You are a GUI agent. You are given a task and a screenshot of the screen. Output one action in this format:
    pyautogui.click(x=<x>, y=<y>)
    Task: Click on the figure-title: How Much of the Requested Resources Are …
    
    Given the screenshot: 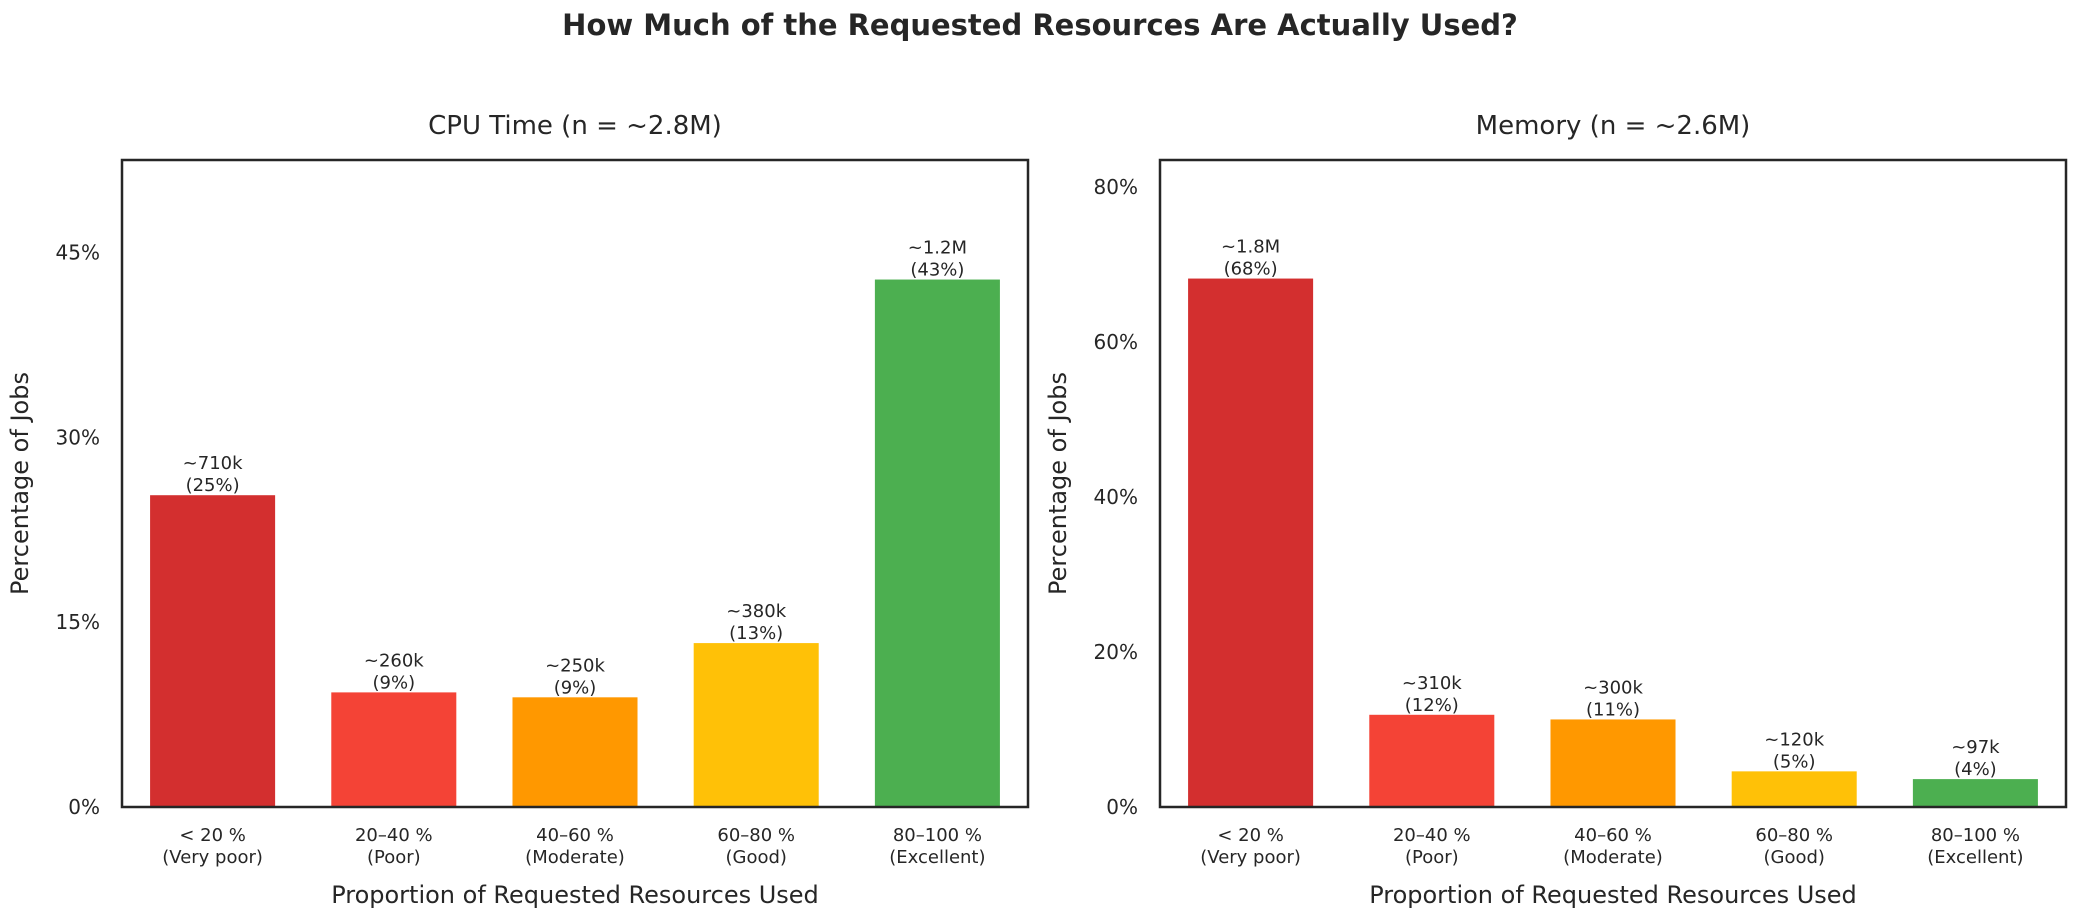 What is the action you would take?
    pyautogui.click(x=1040, y=25)
    